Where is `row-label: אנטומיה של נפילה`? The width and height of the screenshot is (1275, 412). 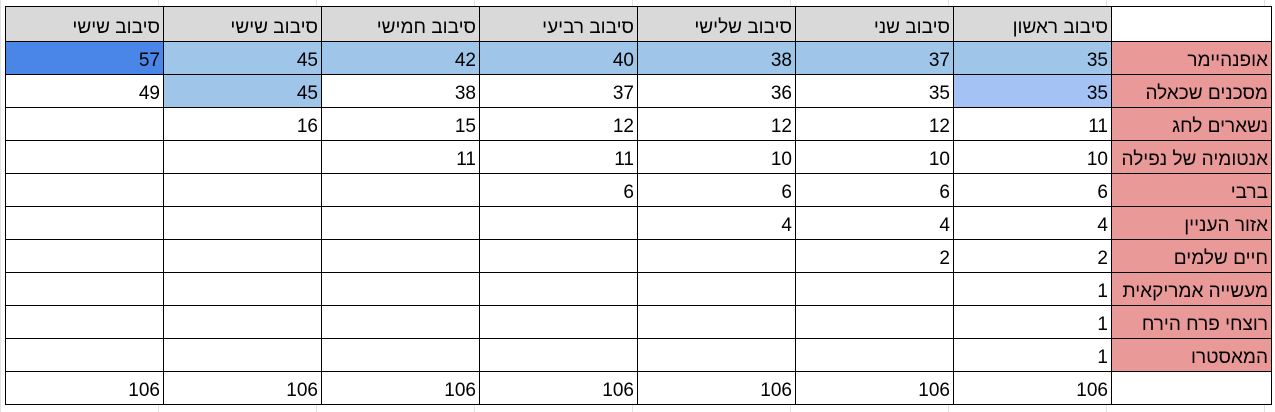 row-label: אנטומיה של נפילה is located at coordinates (1191, 157).